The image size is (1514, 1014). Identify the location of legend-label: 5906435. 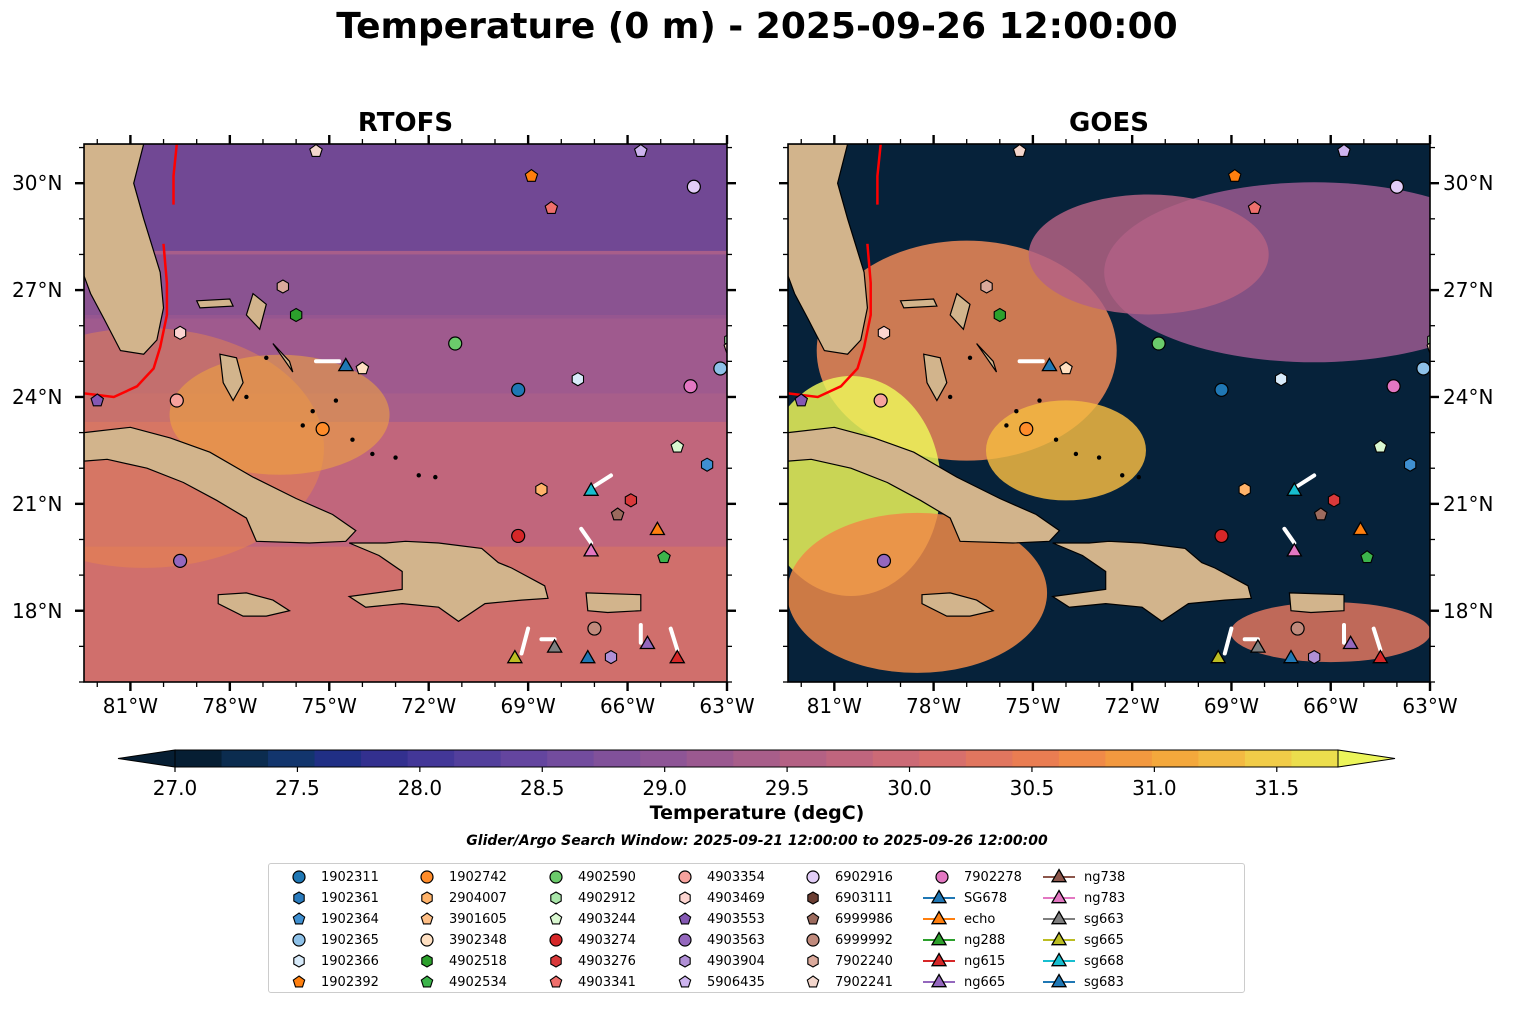
(736, 982).